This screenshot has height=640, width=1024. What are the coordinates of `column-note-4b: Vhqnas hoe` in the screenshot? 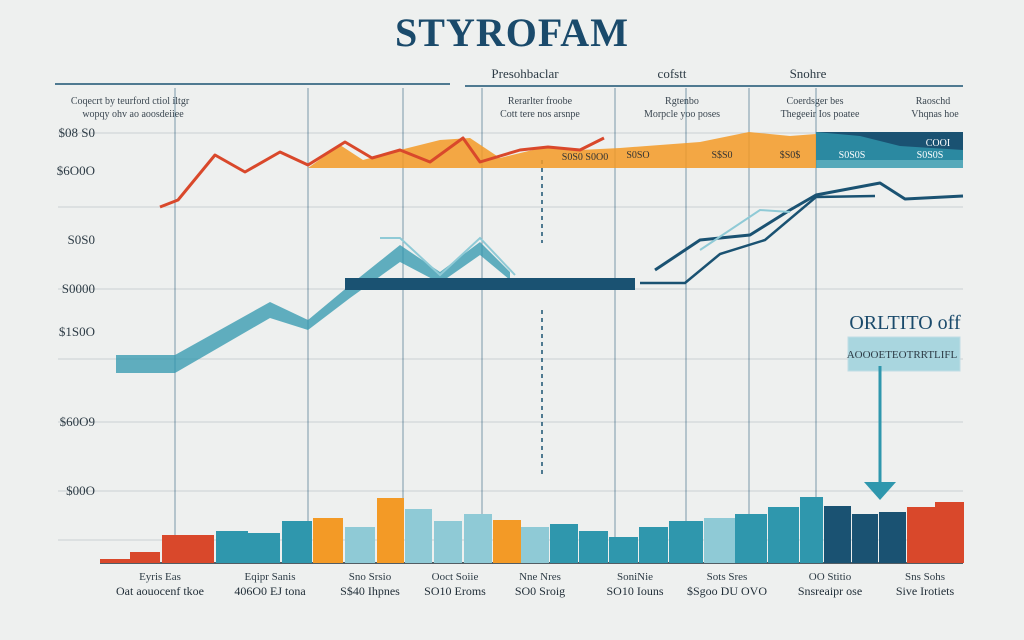 It's located at (935, 114).